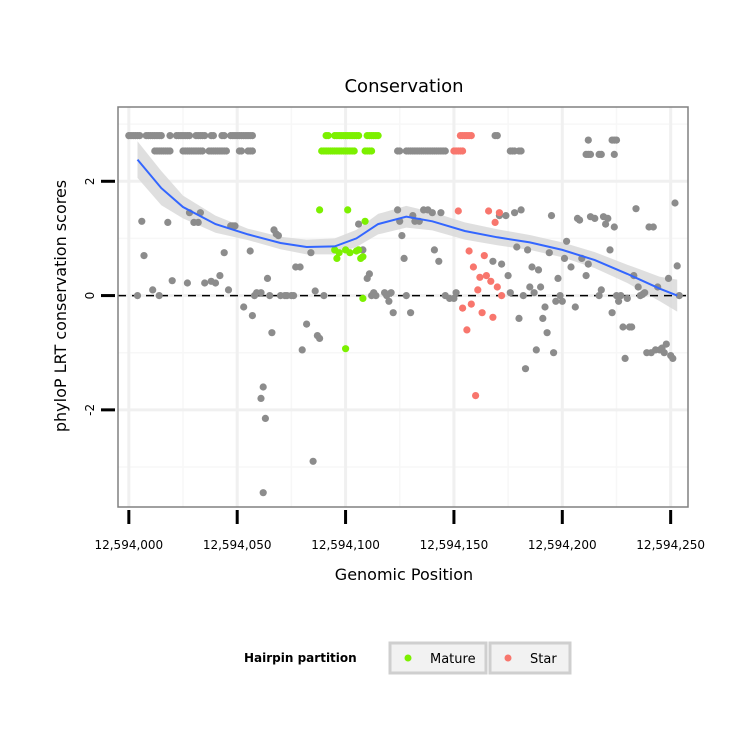 The height and width of the screenshot is (750, 750). I want to click on series-star, so click(478, 266).